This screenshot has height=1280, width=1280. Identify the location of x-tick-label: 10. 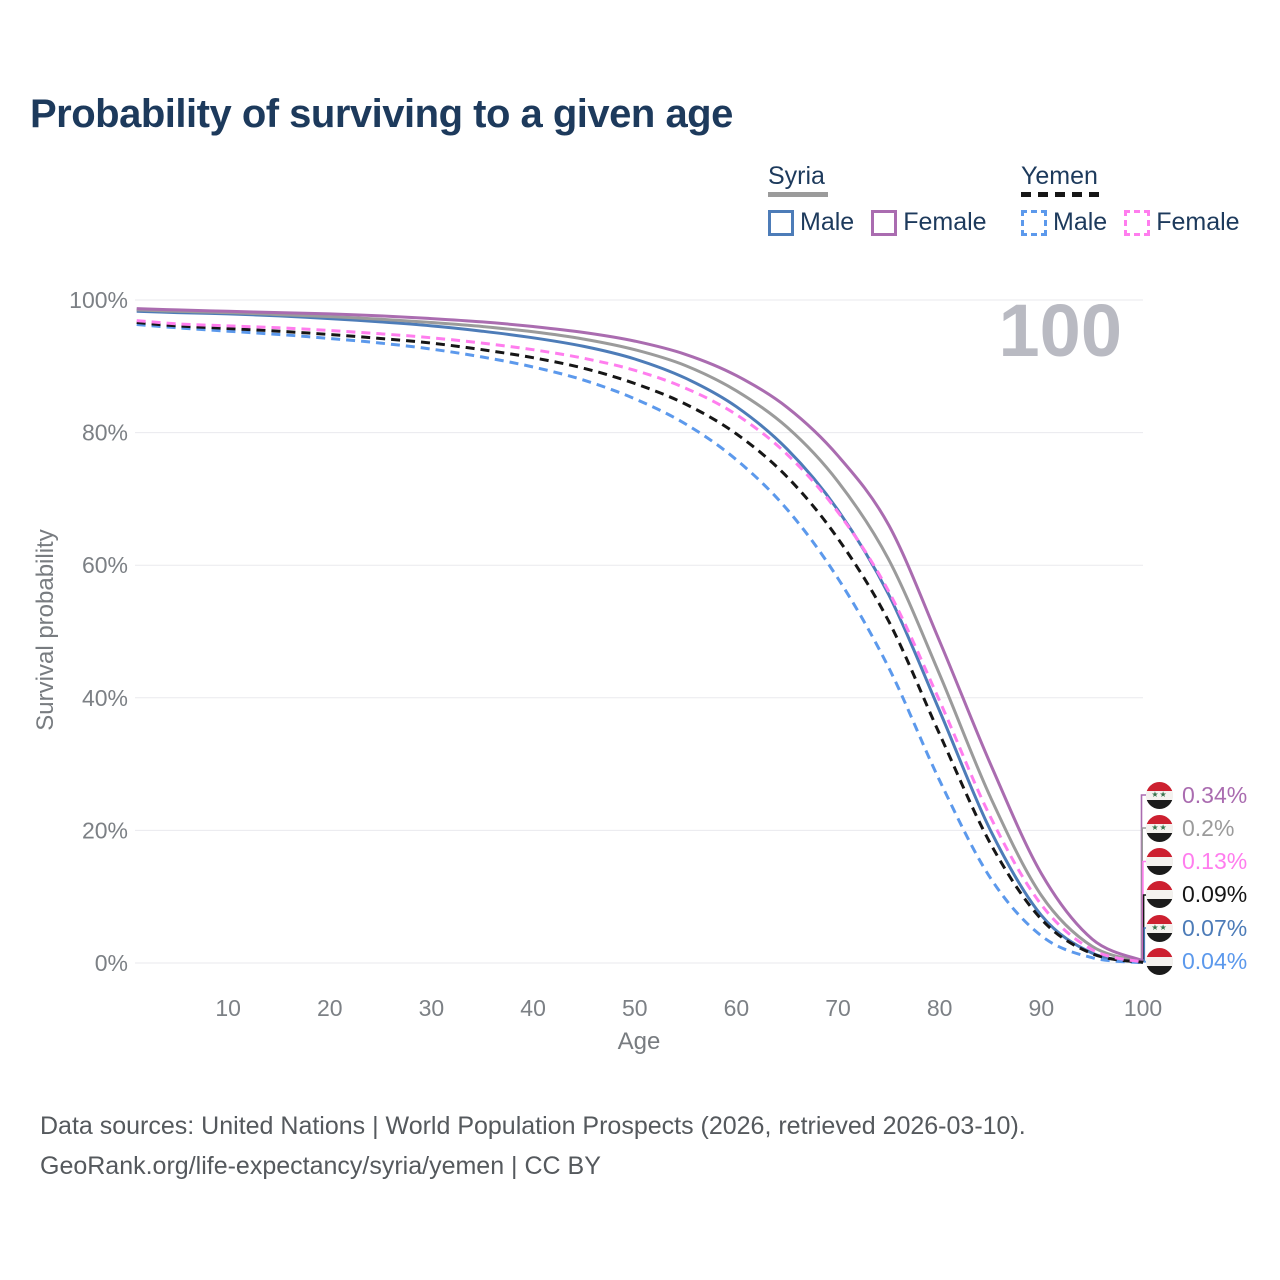
(228, 1008).